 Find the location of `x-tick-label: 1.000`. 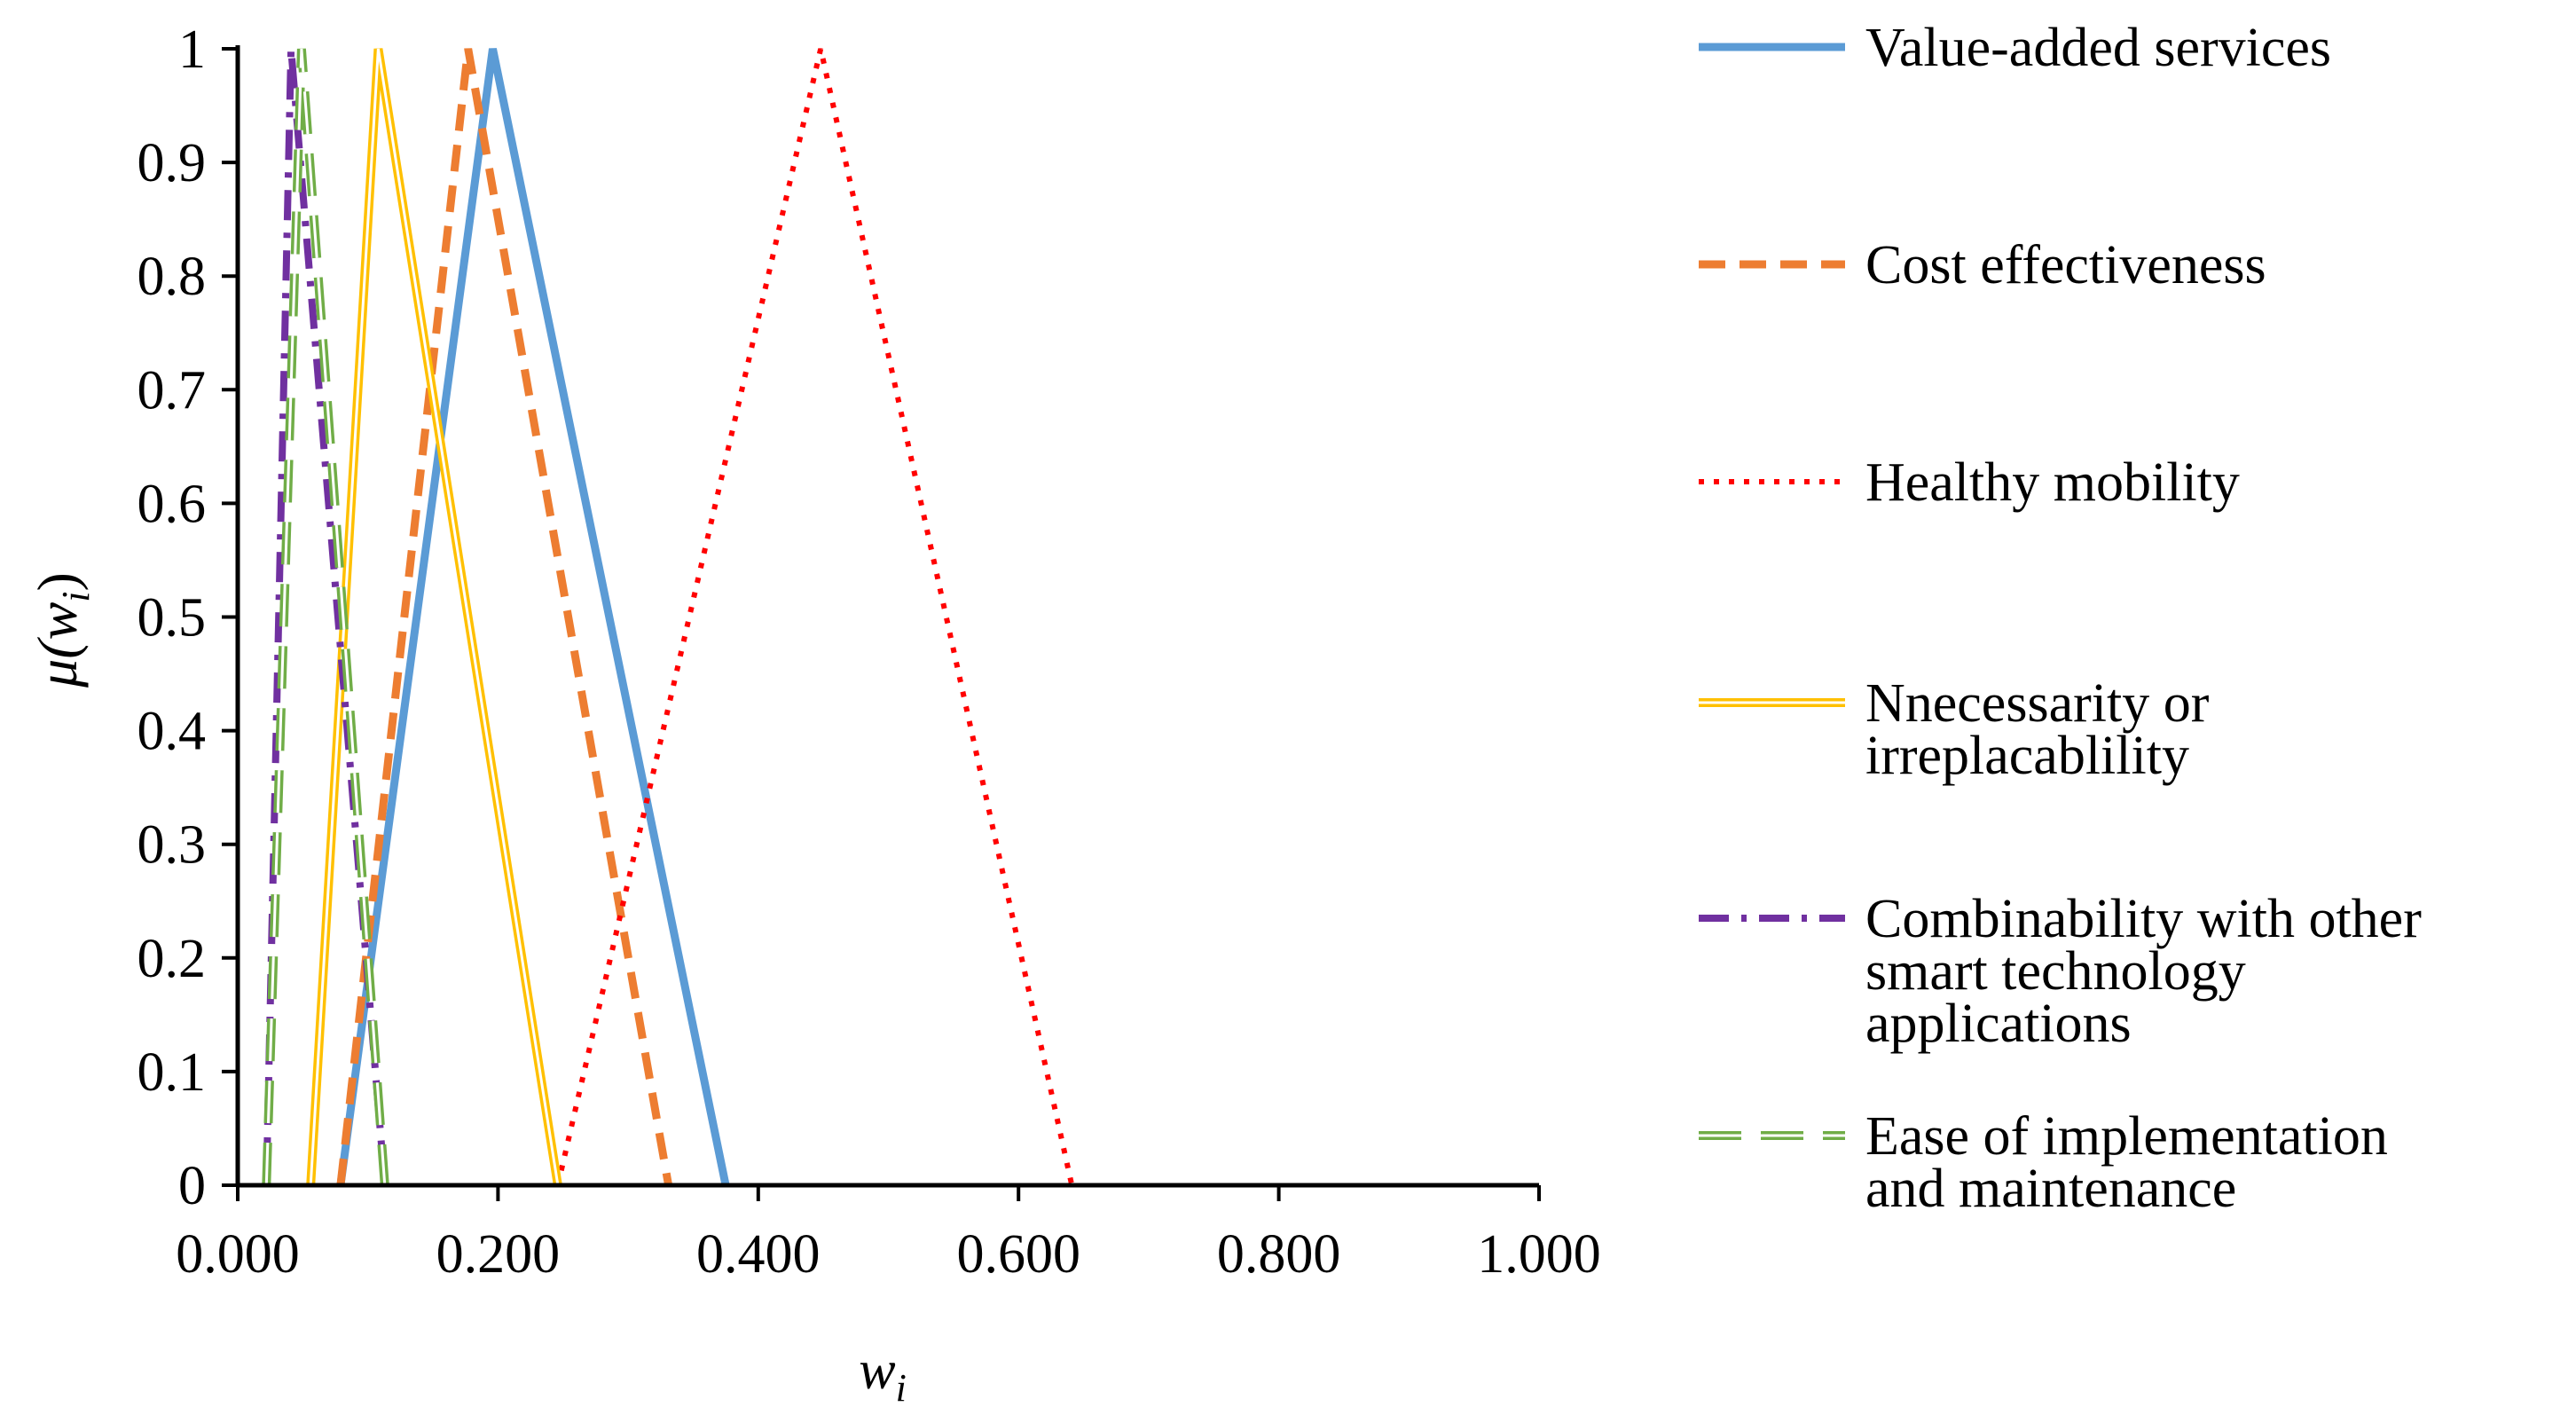

x-tick-label: 1.000 is located at coordinates (1539, 1254).